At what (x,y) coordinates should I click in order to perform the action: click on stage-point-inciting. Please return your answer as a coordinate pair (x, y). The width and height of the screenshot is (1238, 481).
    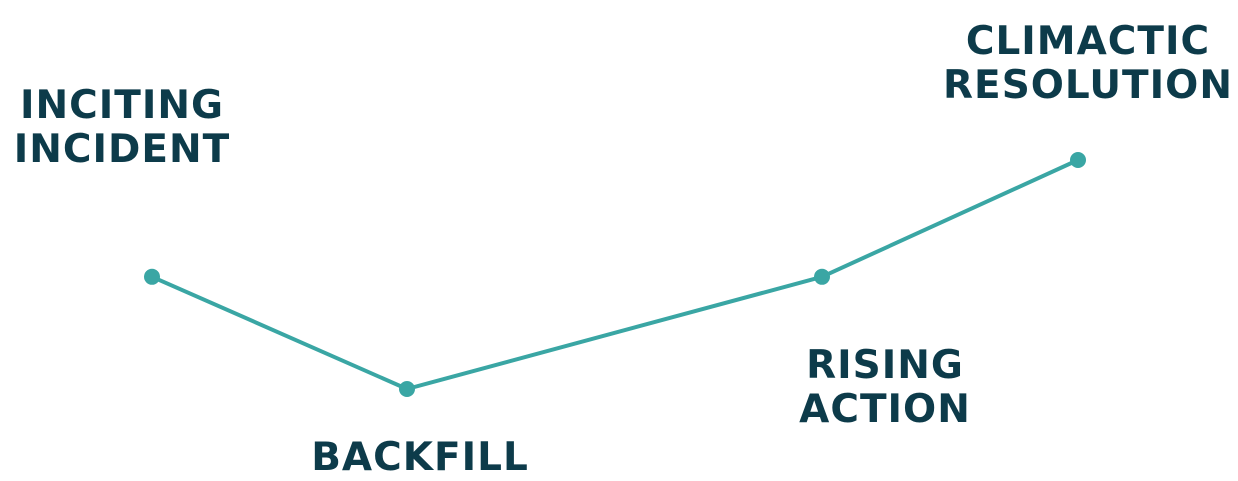
    Looking at the image, I should click on (152, 276).